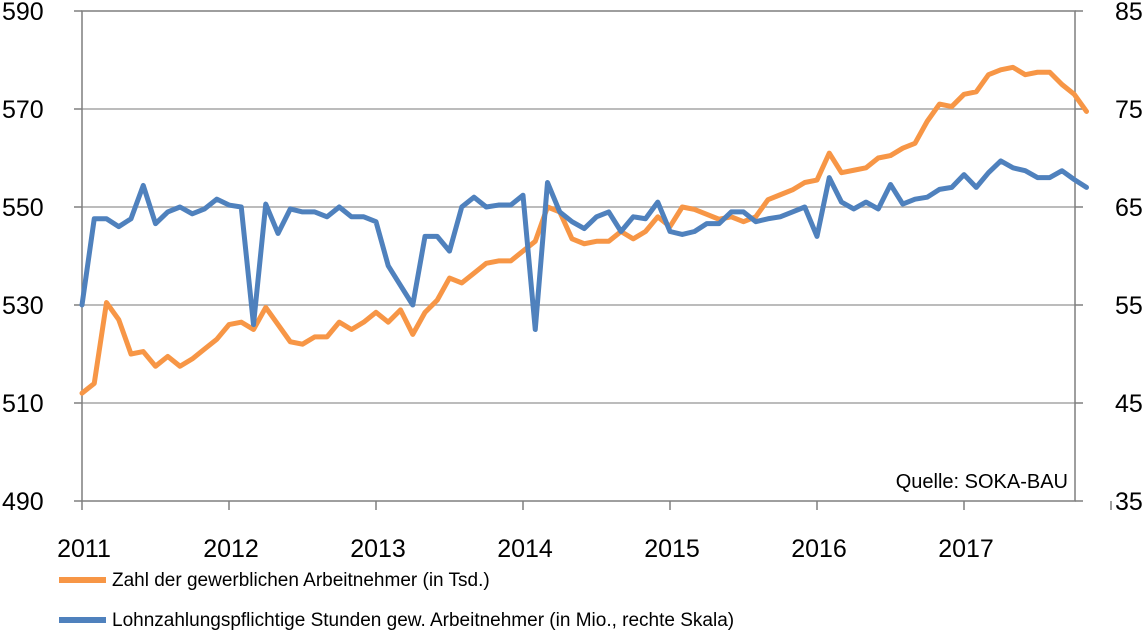  Describe the element at coordinates (819, 549) in the screenshot. I see `x-tick-label: 2016` at that location.